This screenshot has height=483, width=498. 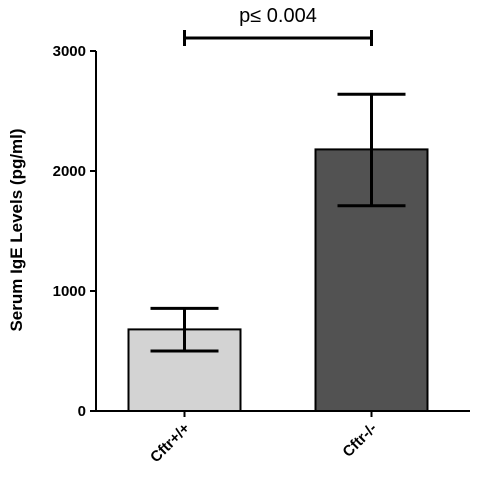 I want to click on x-tick-label: Cftr+/+, so click(x=170, y=443).